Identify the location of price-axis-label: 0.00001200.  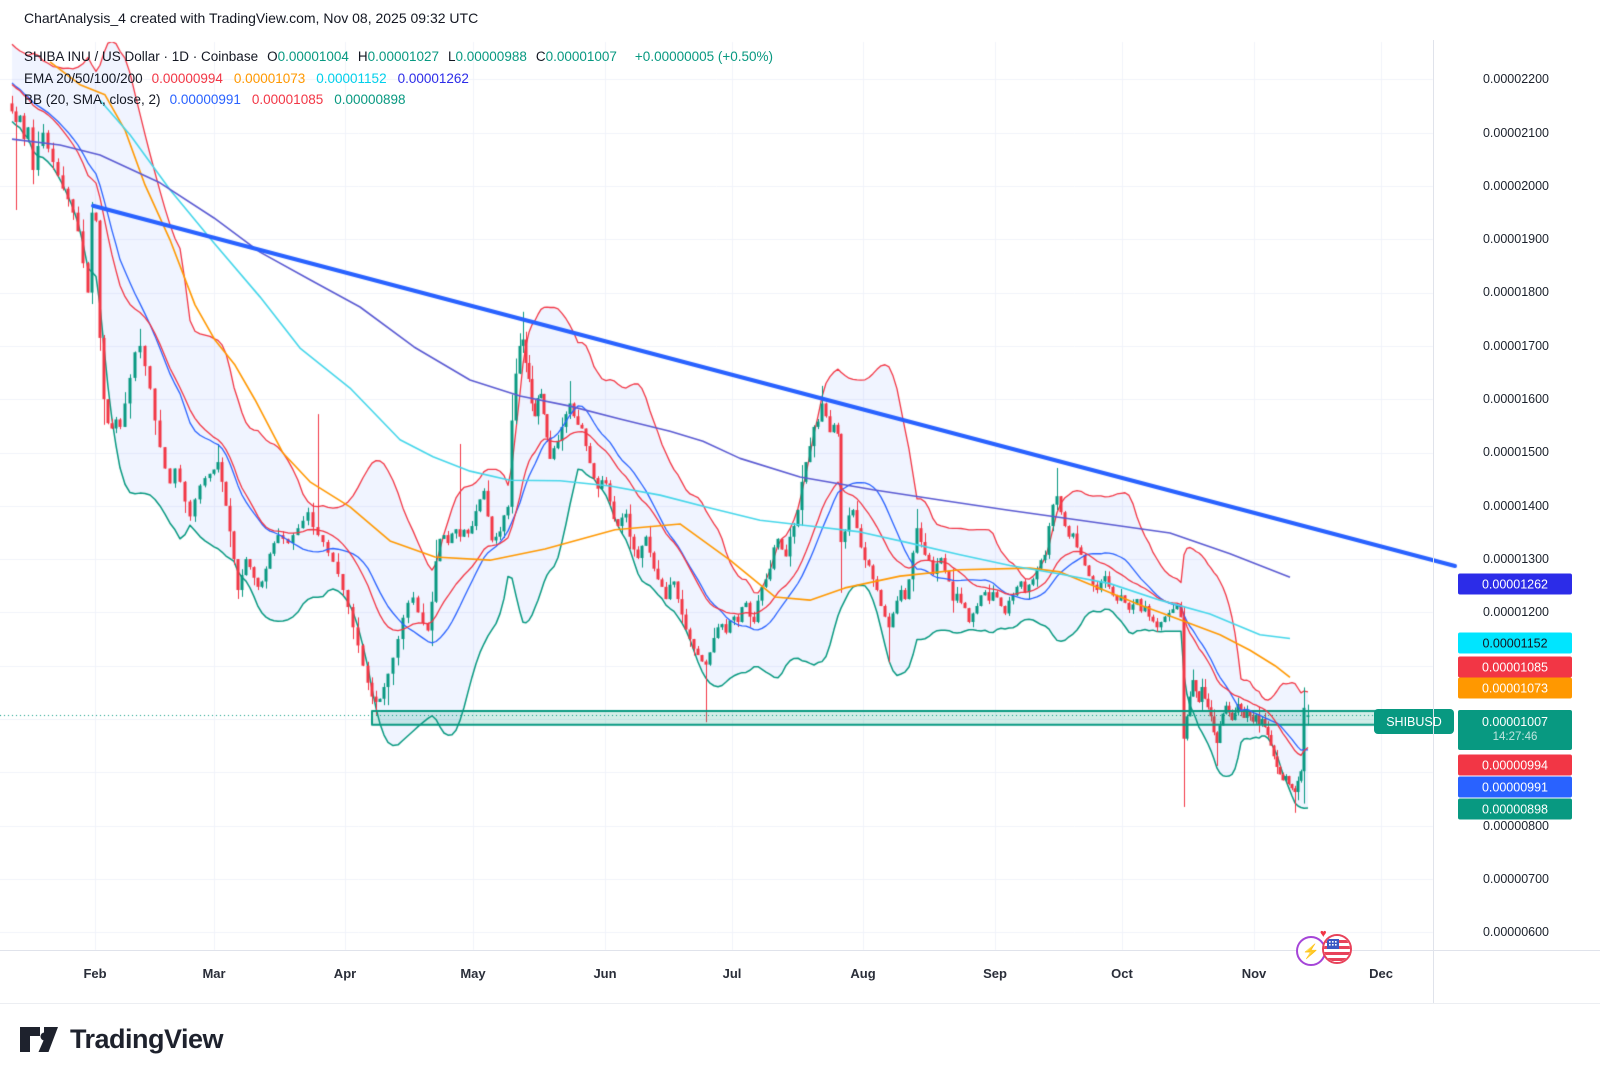
(1516, 612).